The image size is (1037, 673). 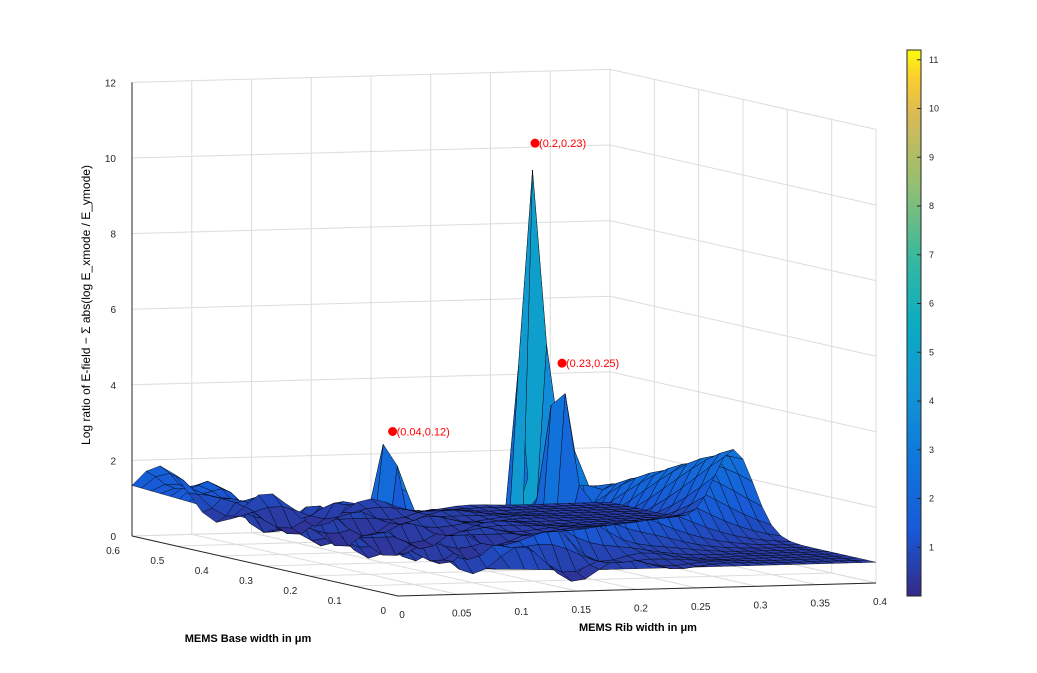 What do you see at coordinates (111, 83) in the screenshot?
I see `z-tick-label: 12` at bounding box center [111, 83].